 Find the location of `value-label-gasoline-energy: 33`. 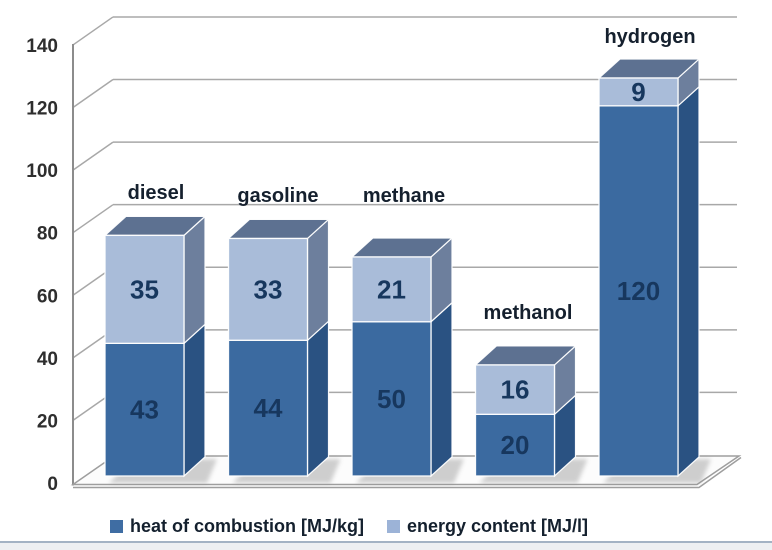

value-label-gasoline-energy: 33 is located at coordinates (268, 289).